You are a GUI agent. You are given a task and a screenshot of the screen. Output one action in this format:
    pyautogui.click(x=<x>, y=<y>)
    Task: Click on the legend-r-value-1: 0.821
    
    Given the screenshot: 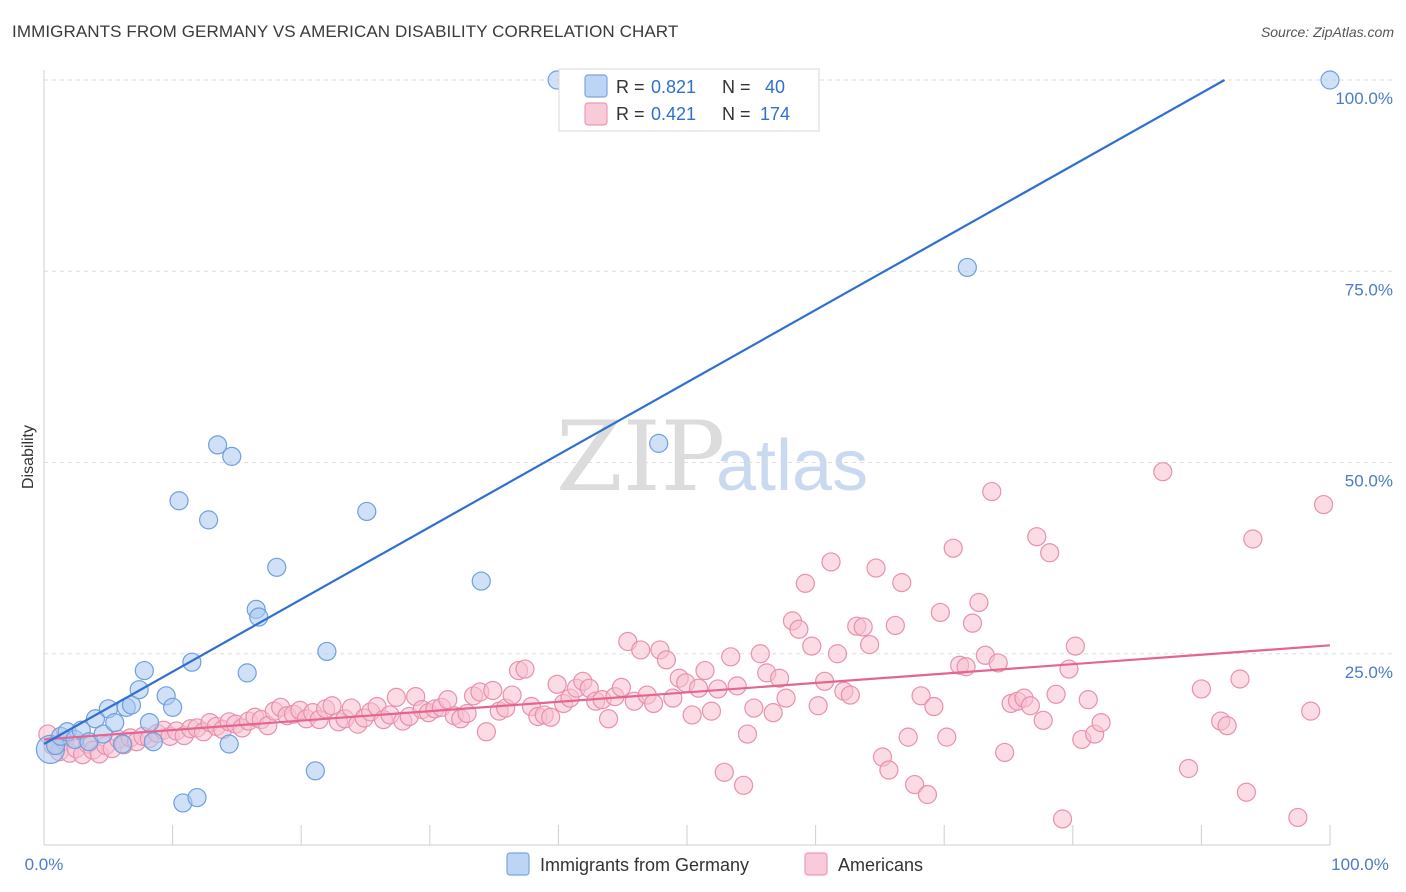 What is the action you would take?
    pyautogui.click(x=673, y=87)
    